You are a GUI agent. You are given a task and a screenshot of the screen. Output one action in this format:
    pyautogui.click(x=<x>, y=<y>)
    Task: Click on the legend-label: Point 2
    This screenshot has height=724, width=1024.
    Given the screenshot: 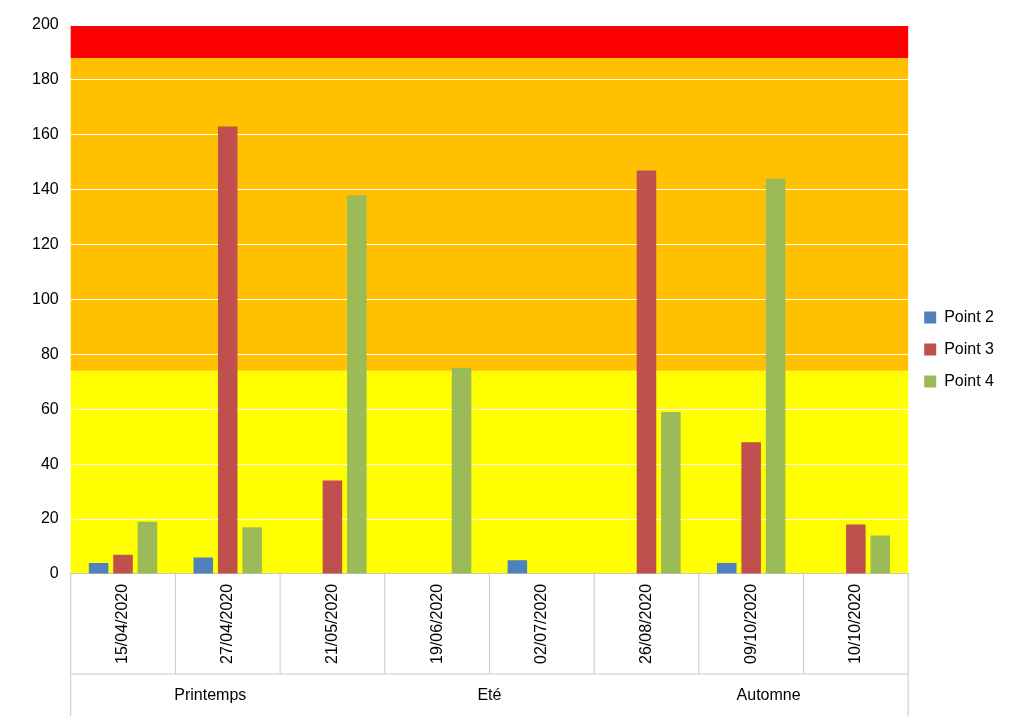 What is the action you would take?
    pyautogui.click(x=969, y=316)
    